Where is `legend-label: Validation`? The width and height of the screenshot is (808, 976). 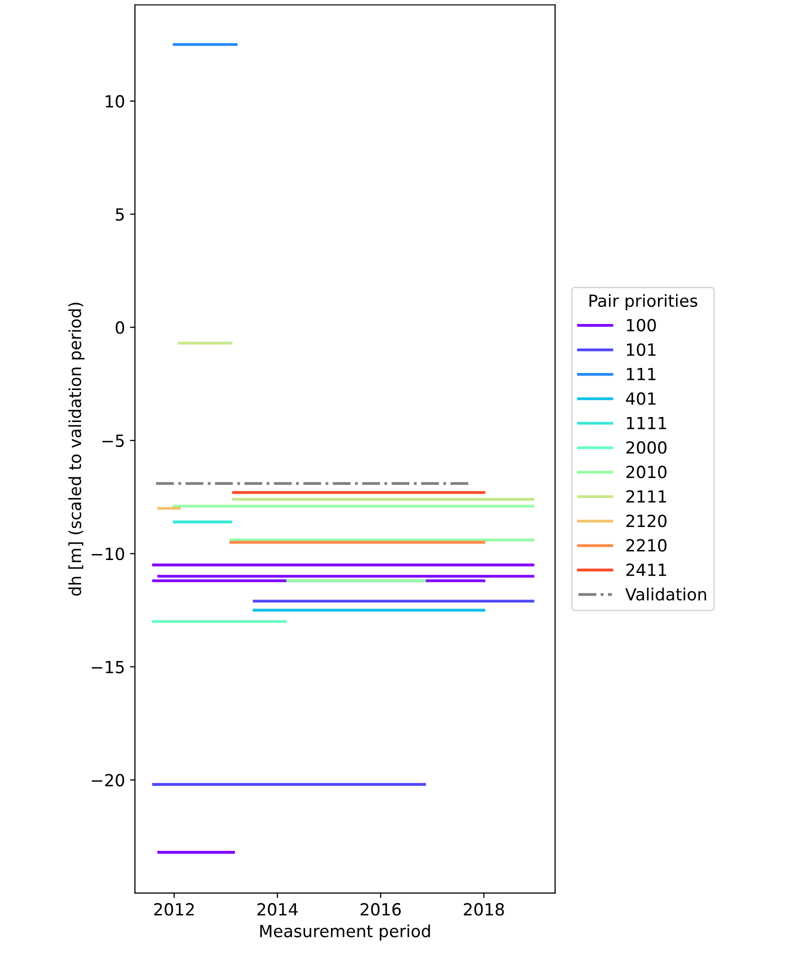
legend-label: Validation is located at coordinates (665, 594).